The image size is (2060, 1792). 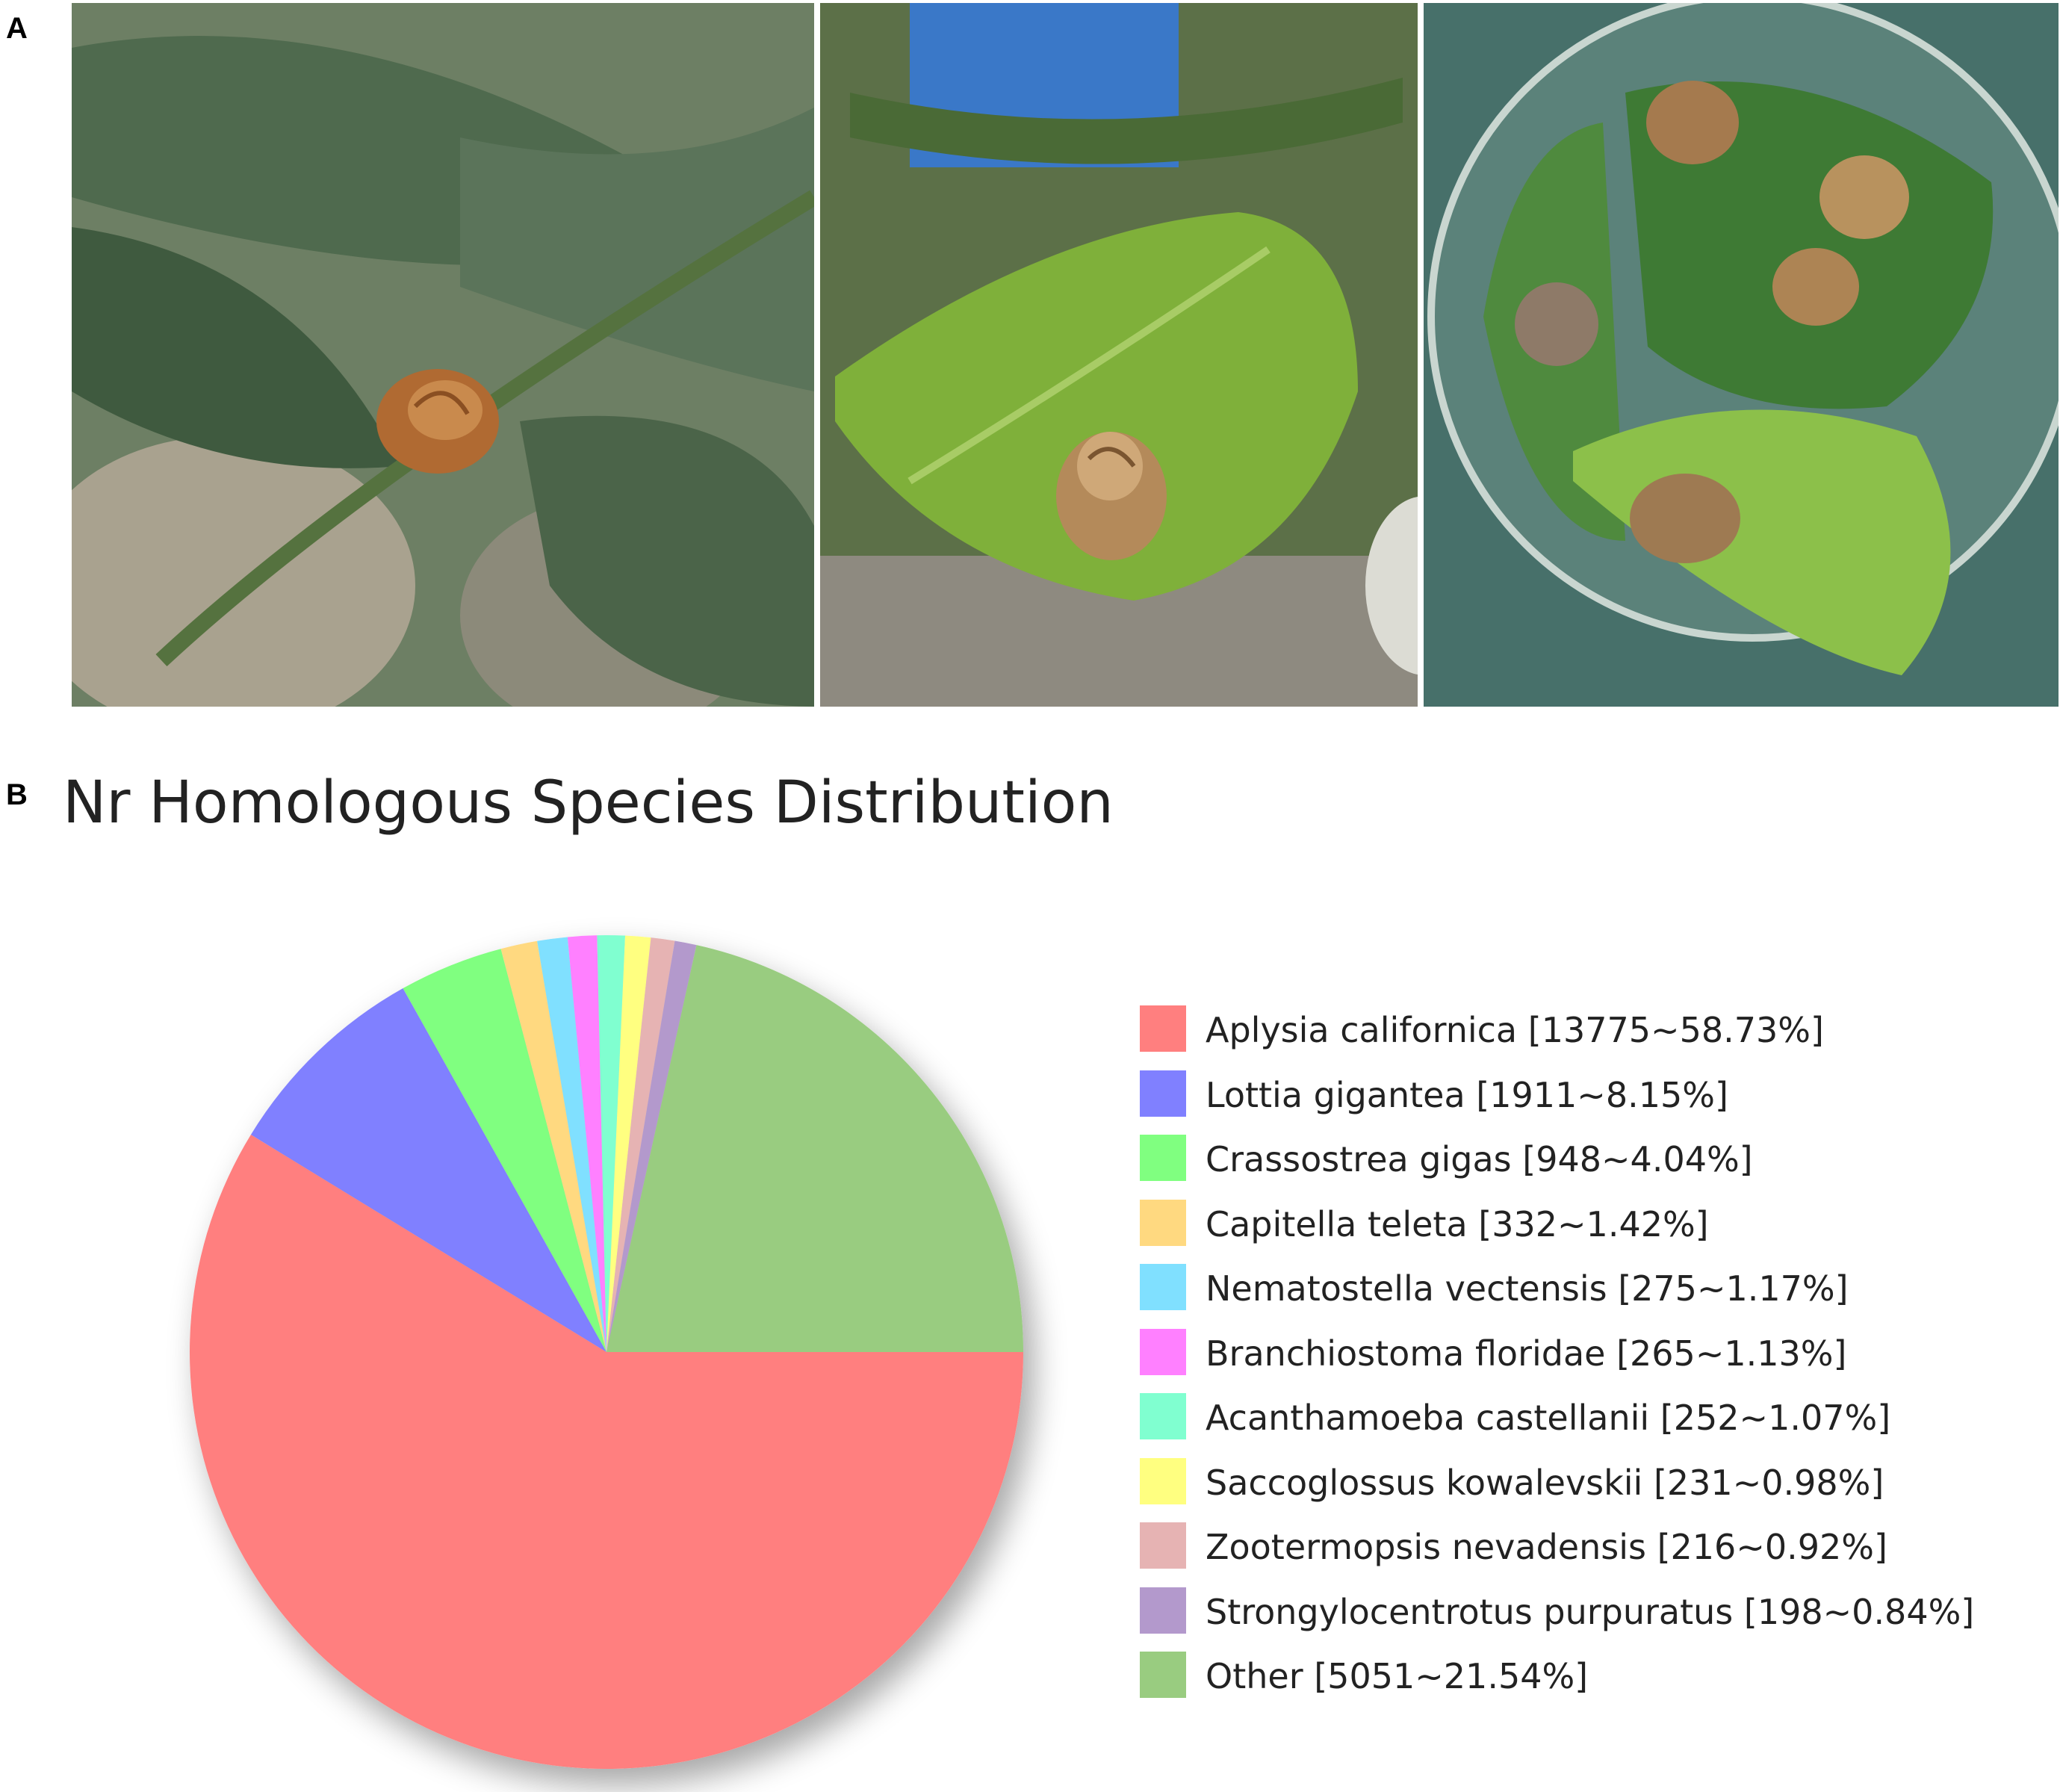 I want to click on legend-label: Lottia gigantea [1911~8.15%], so click(x=1467, y=1094).